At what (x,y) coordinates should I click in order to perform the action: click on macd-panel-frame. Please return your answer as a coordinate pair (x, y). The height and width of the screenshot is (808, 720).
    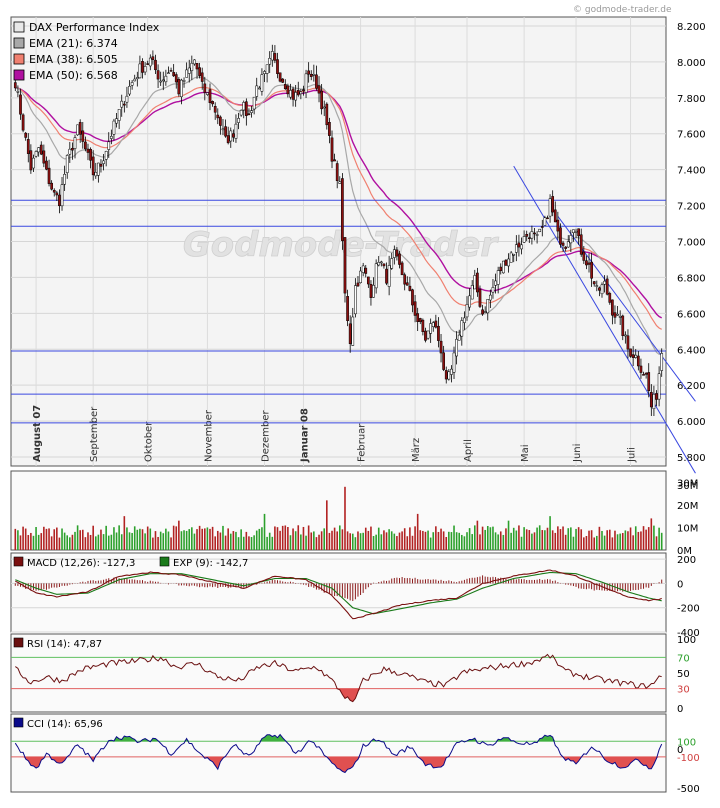
    Looking at the image, I should click on (338, 592).